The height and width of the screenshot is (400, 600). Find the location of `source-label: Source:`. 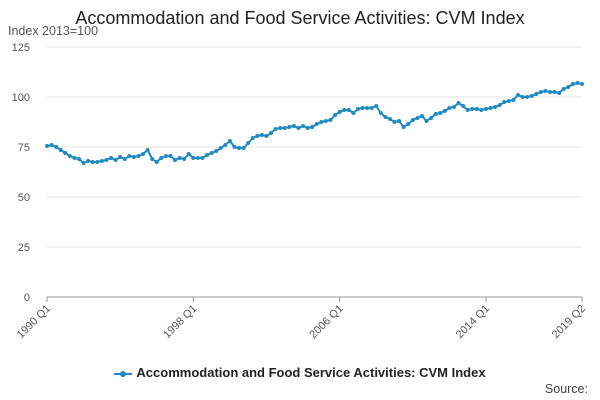

source-label: Source: is located at coordinates (566, 389).